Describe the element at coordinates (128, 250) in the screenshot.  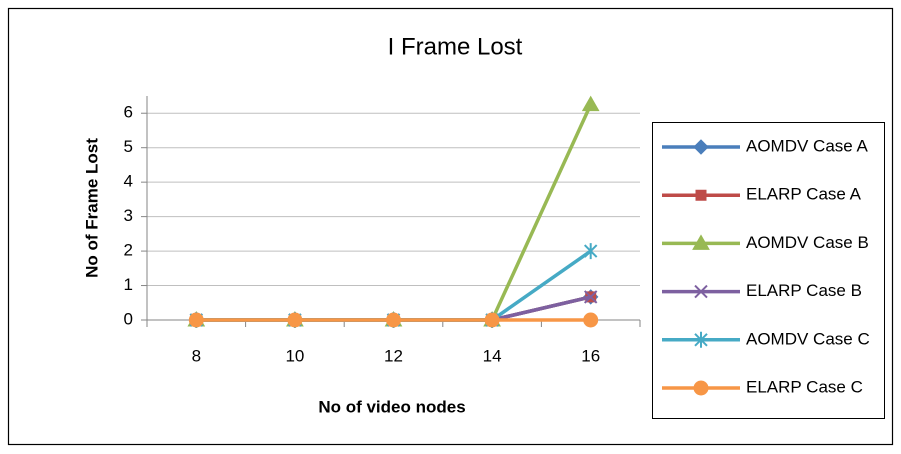
I see `y-tick-label: 2` at that location.